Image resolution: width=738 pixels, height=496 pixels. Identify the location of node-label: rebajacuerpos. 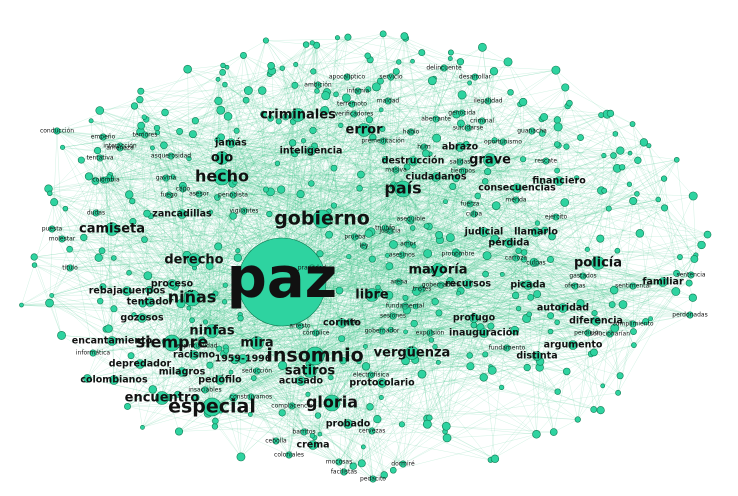
(127, 291).